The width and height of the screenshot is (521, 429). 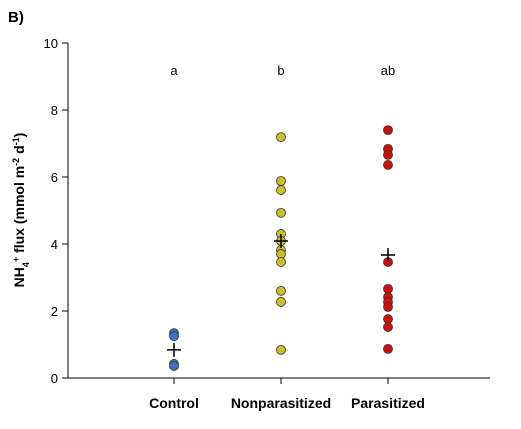 What do you see at coordinates (16, 162) in the screenshot?
I see `y-axis-label-part: -2` at bounding box center [16, 162].